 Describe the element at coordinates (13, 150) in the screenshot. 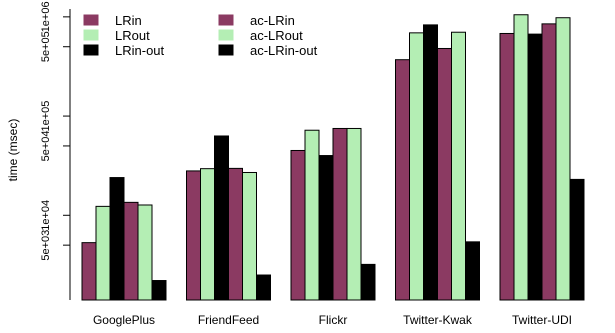

I see `y-axis-title: time (msec)` at that location.